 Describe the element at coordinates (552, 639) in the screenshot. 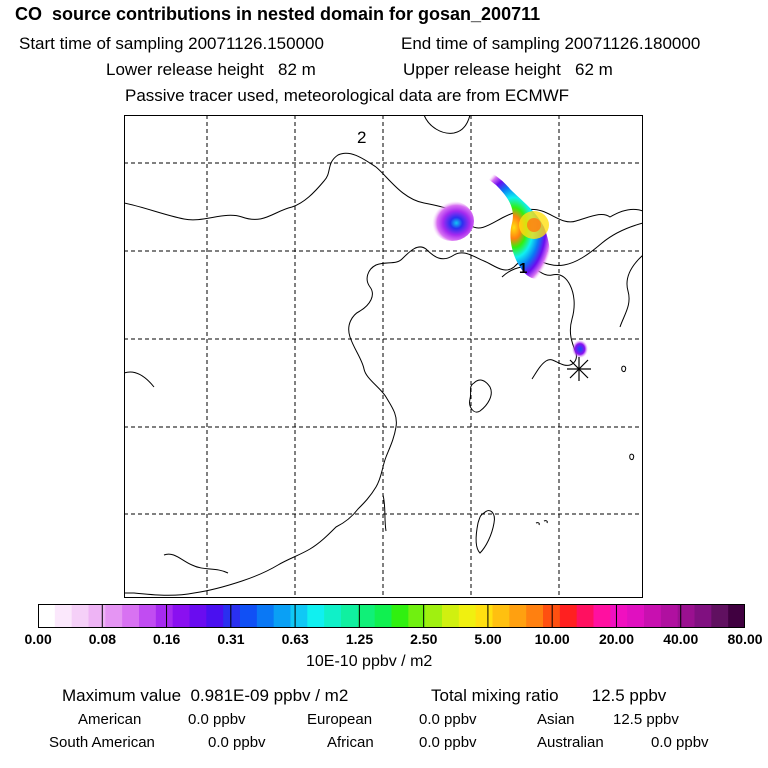

I see `colorbar-tick-label: 10.00` at that location.